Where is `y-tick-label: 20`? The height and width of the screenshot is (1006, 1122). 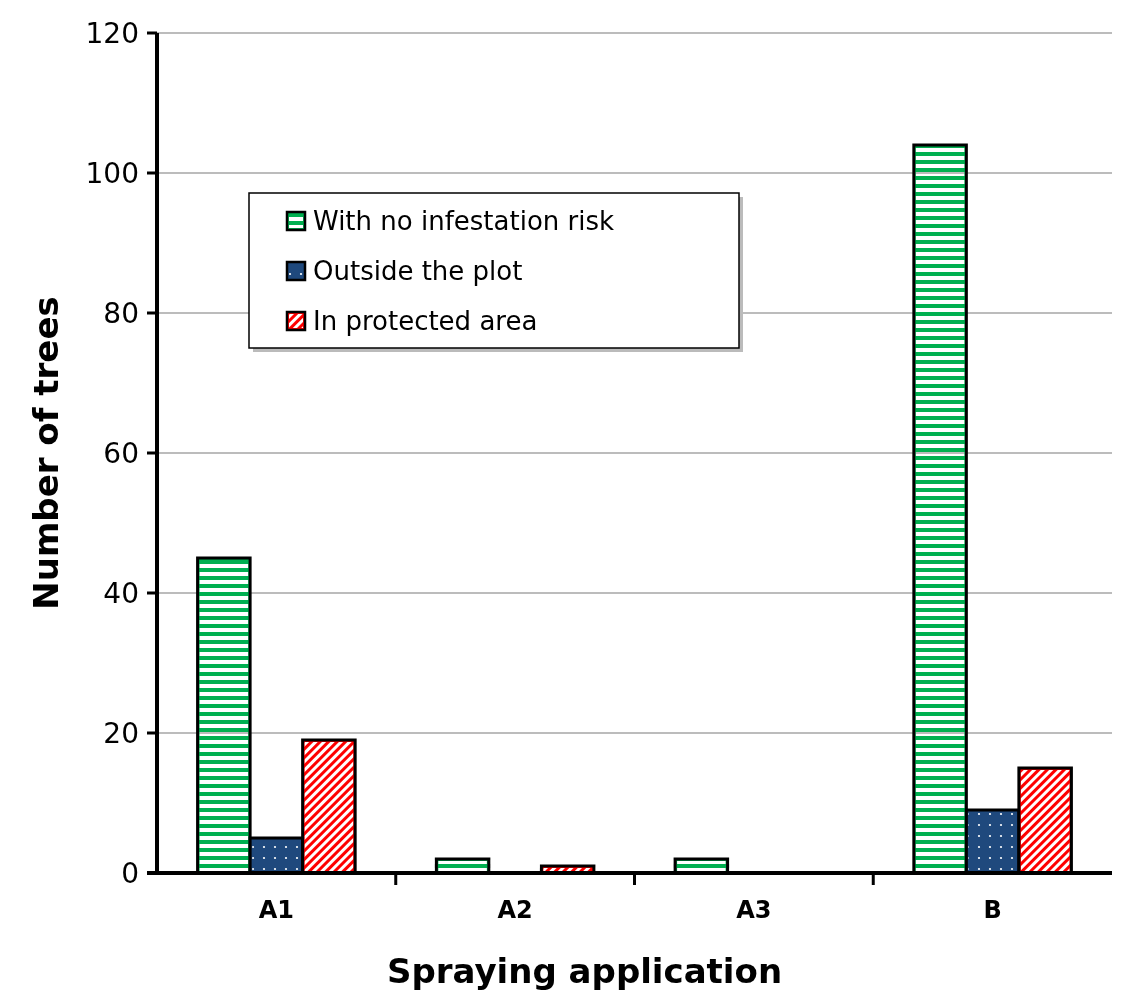
y-tick-label: 20 is located at coordinates (121, 733).